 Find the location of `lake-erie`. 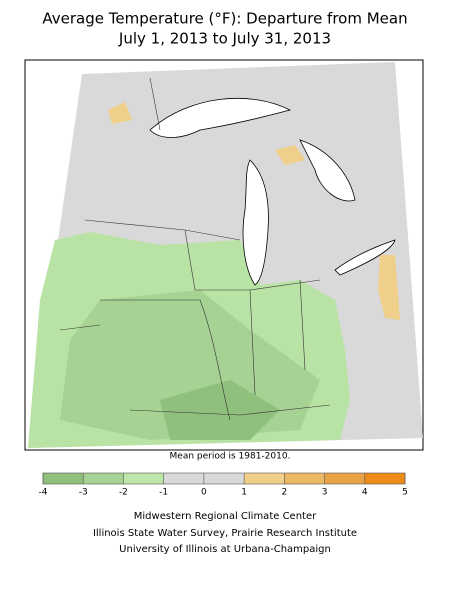

lake-erie is located at coordinates (365, 257).